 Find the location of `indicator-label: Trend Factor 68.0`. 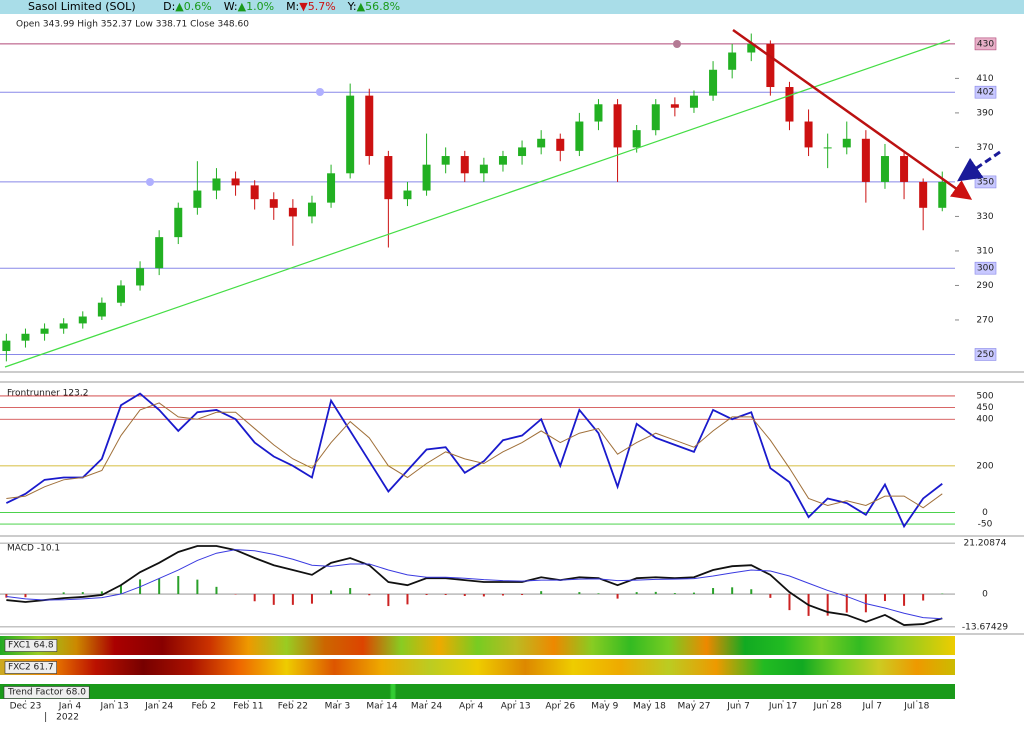

indicator-label: Trend Factor 68.0 is located at coordinates (46, 693).